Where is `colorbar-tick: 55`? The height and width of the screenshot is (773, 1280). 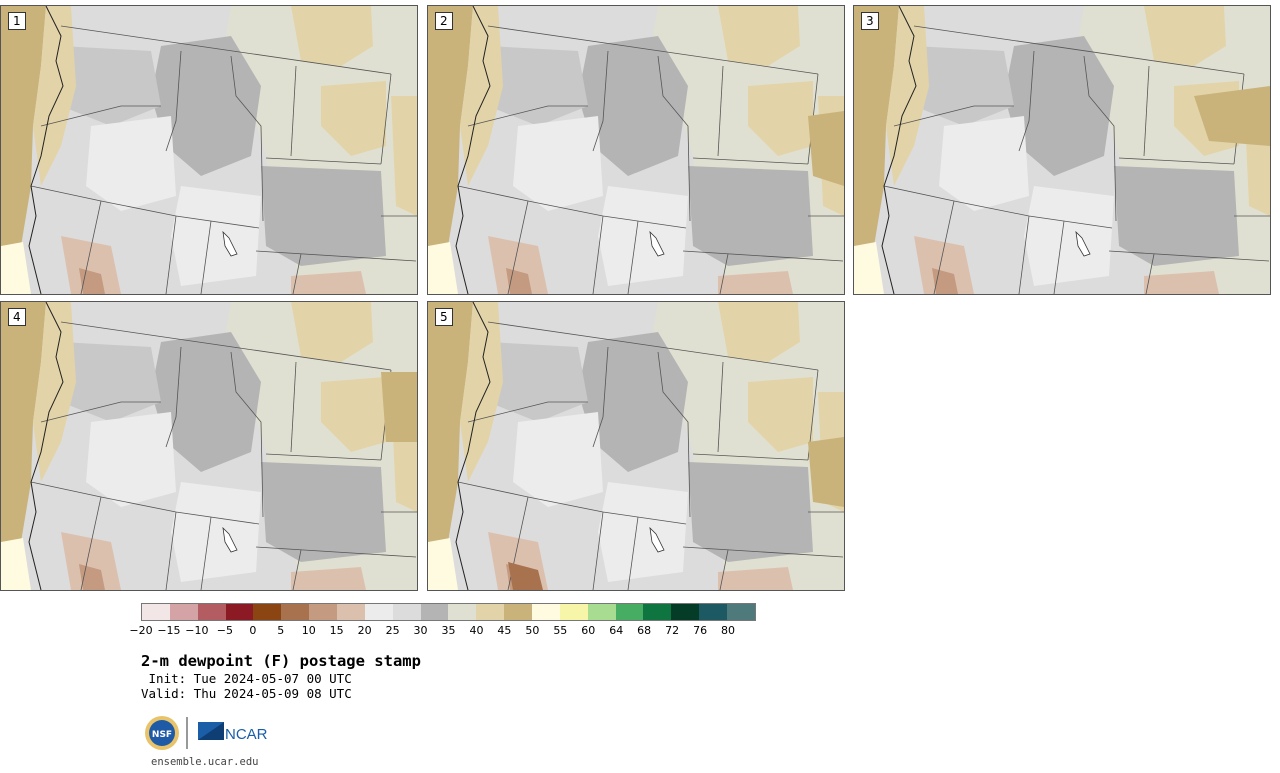 colorbar-tick: 55 is located at coordinates (560, 630).